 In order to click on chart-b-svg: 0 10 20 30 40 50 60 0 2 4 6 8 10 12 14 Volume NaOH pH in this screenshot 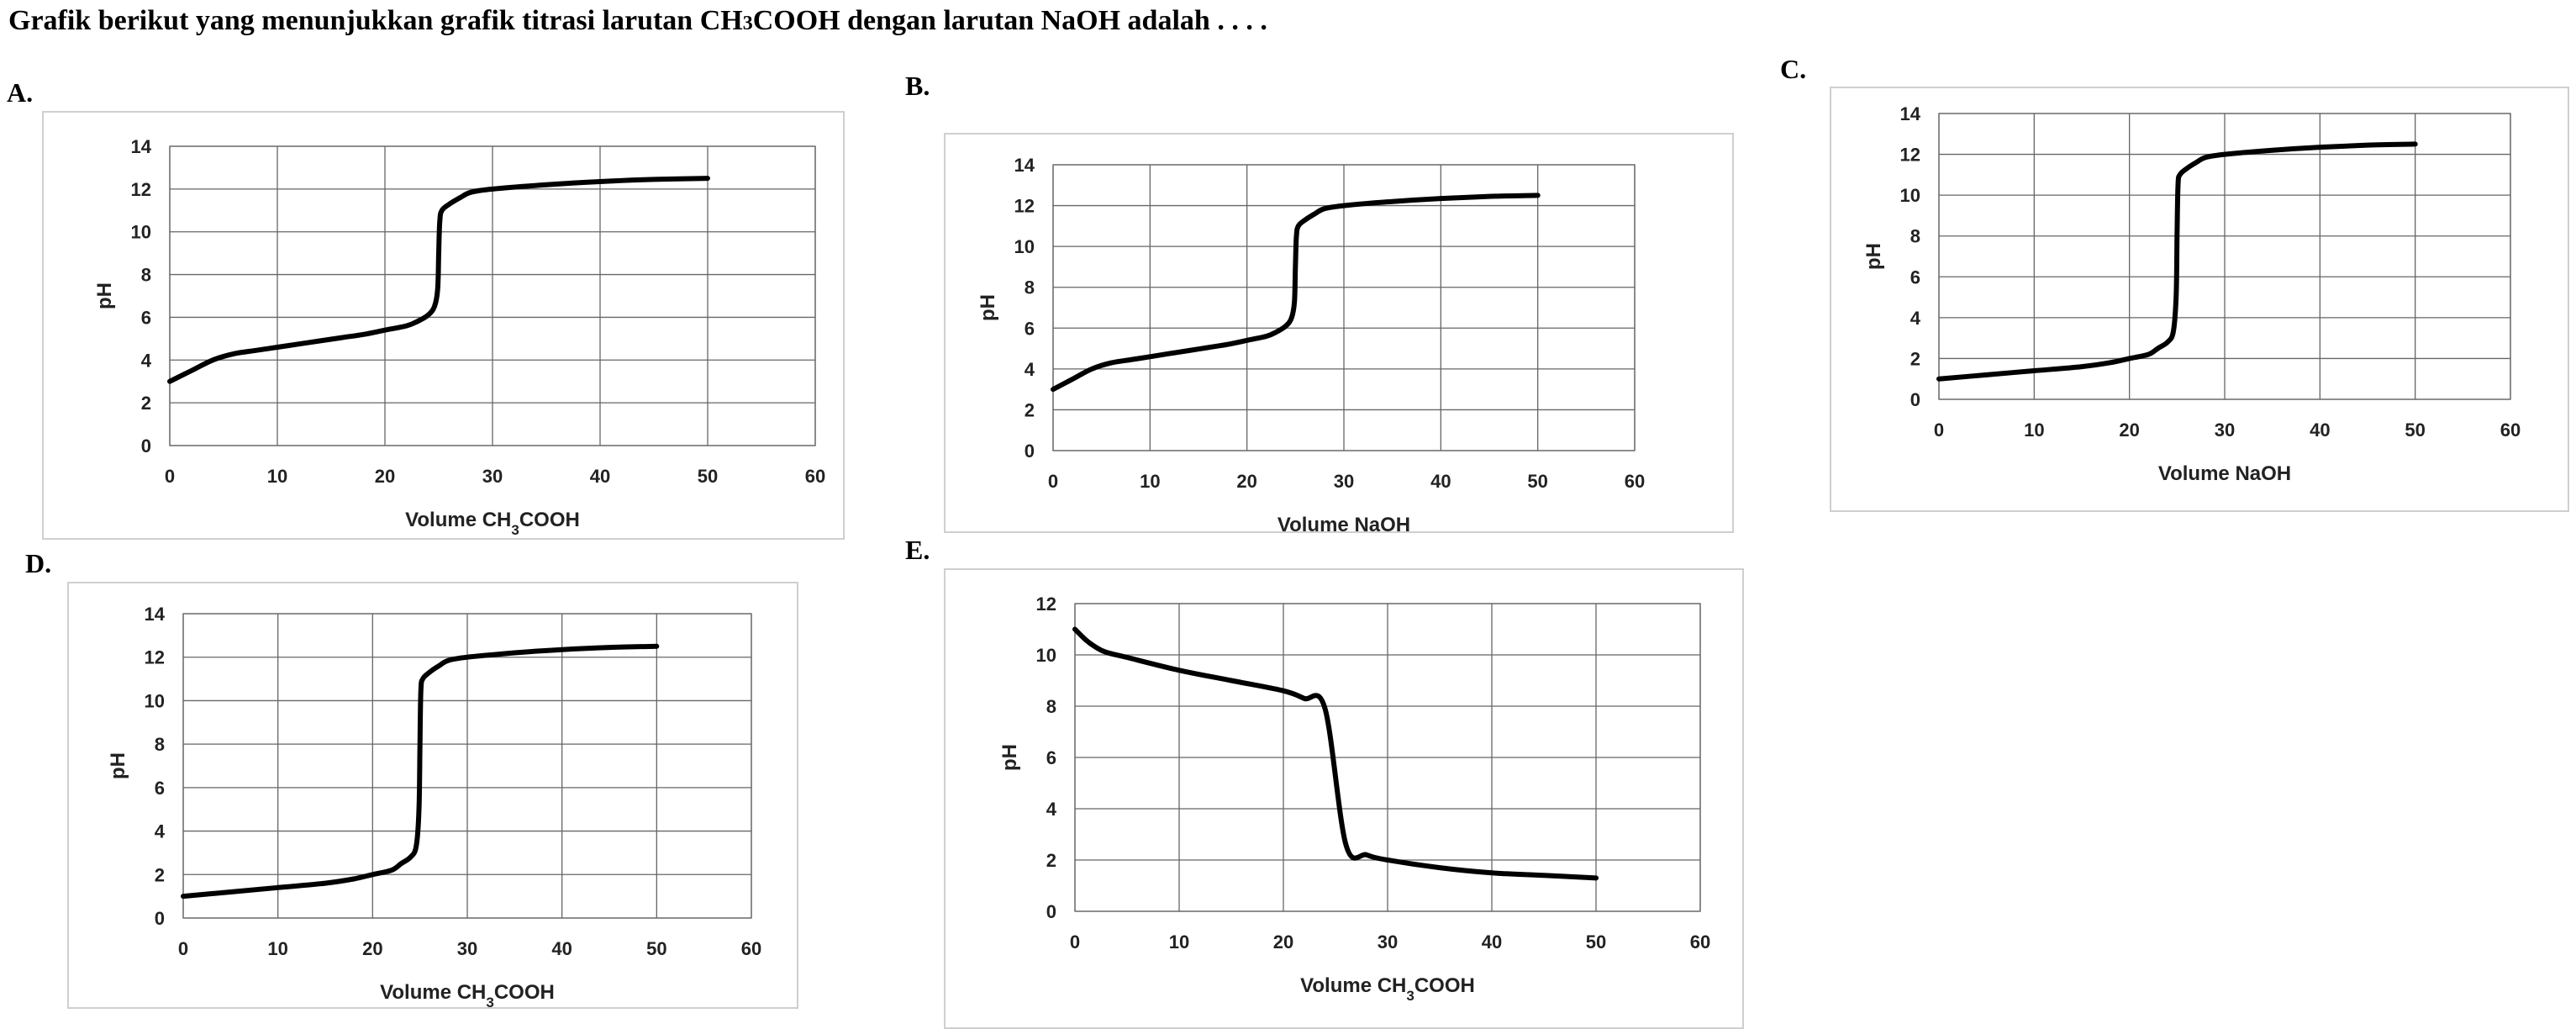, I will do `click(1339, 334)`.